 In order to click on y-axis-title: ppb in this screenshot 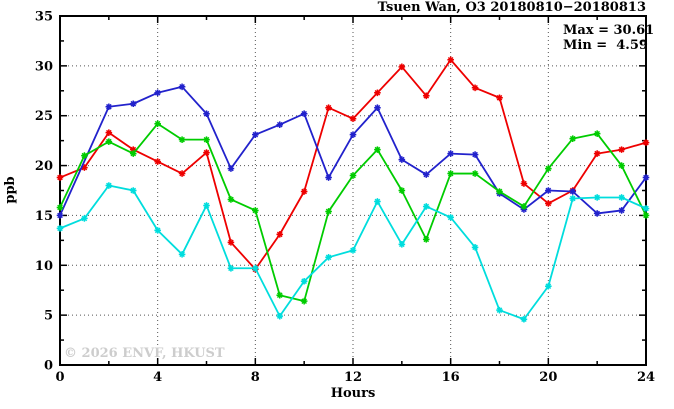, I will do `click(10, 189)`.